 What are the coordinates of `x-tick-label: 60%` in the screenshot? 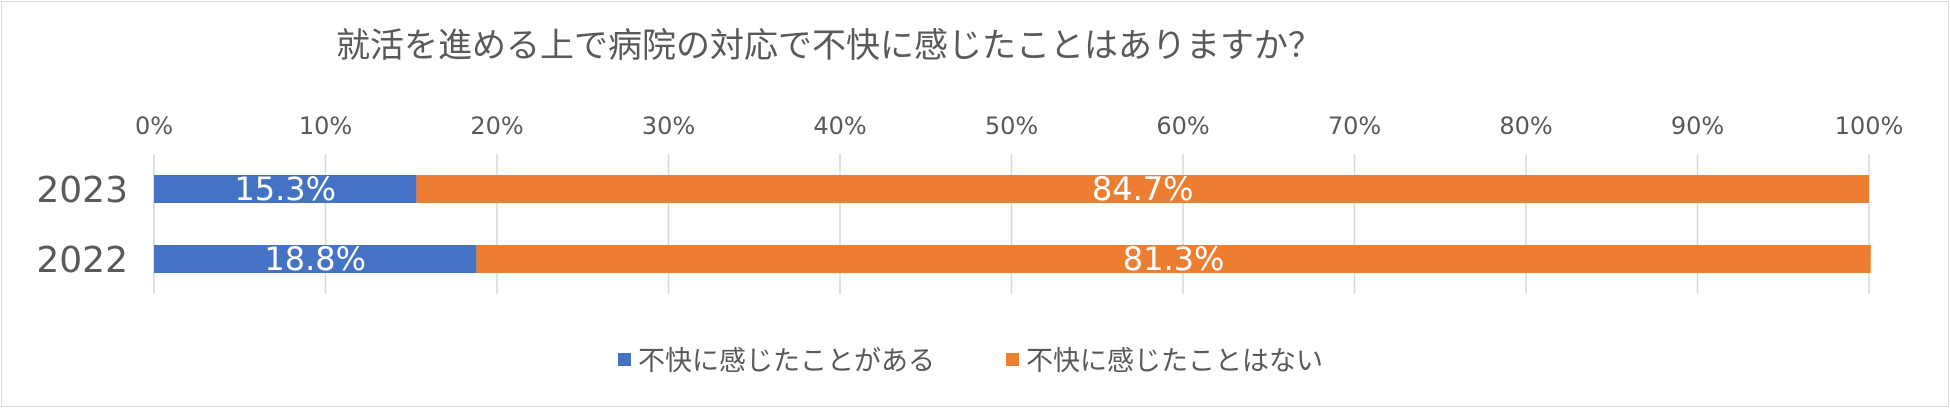 It's located at (1182, 126).